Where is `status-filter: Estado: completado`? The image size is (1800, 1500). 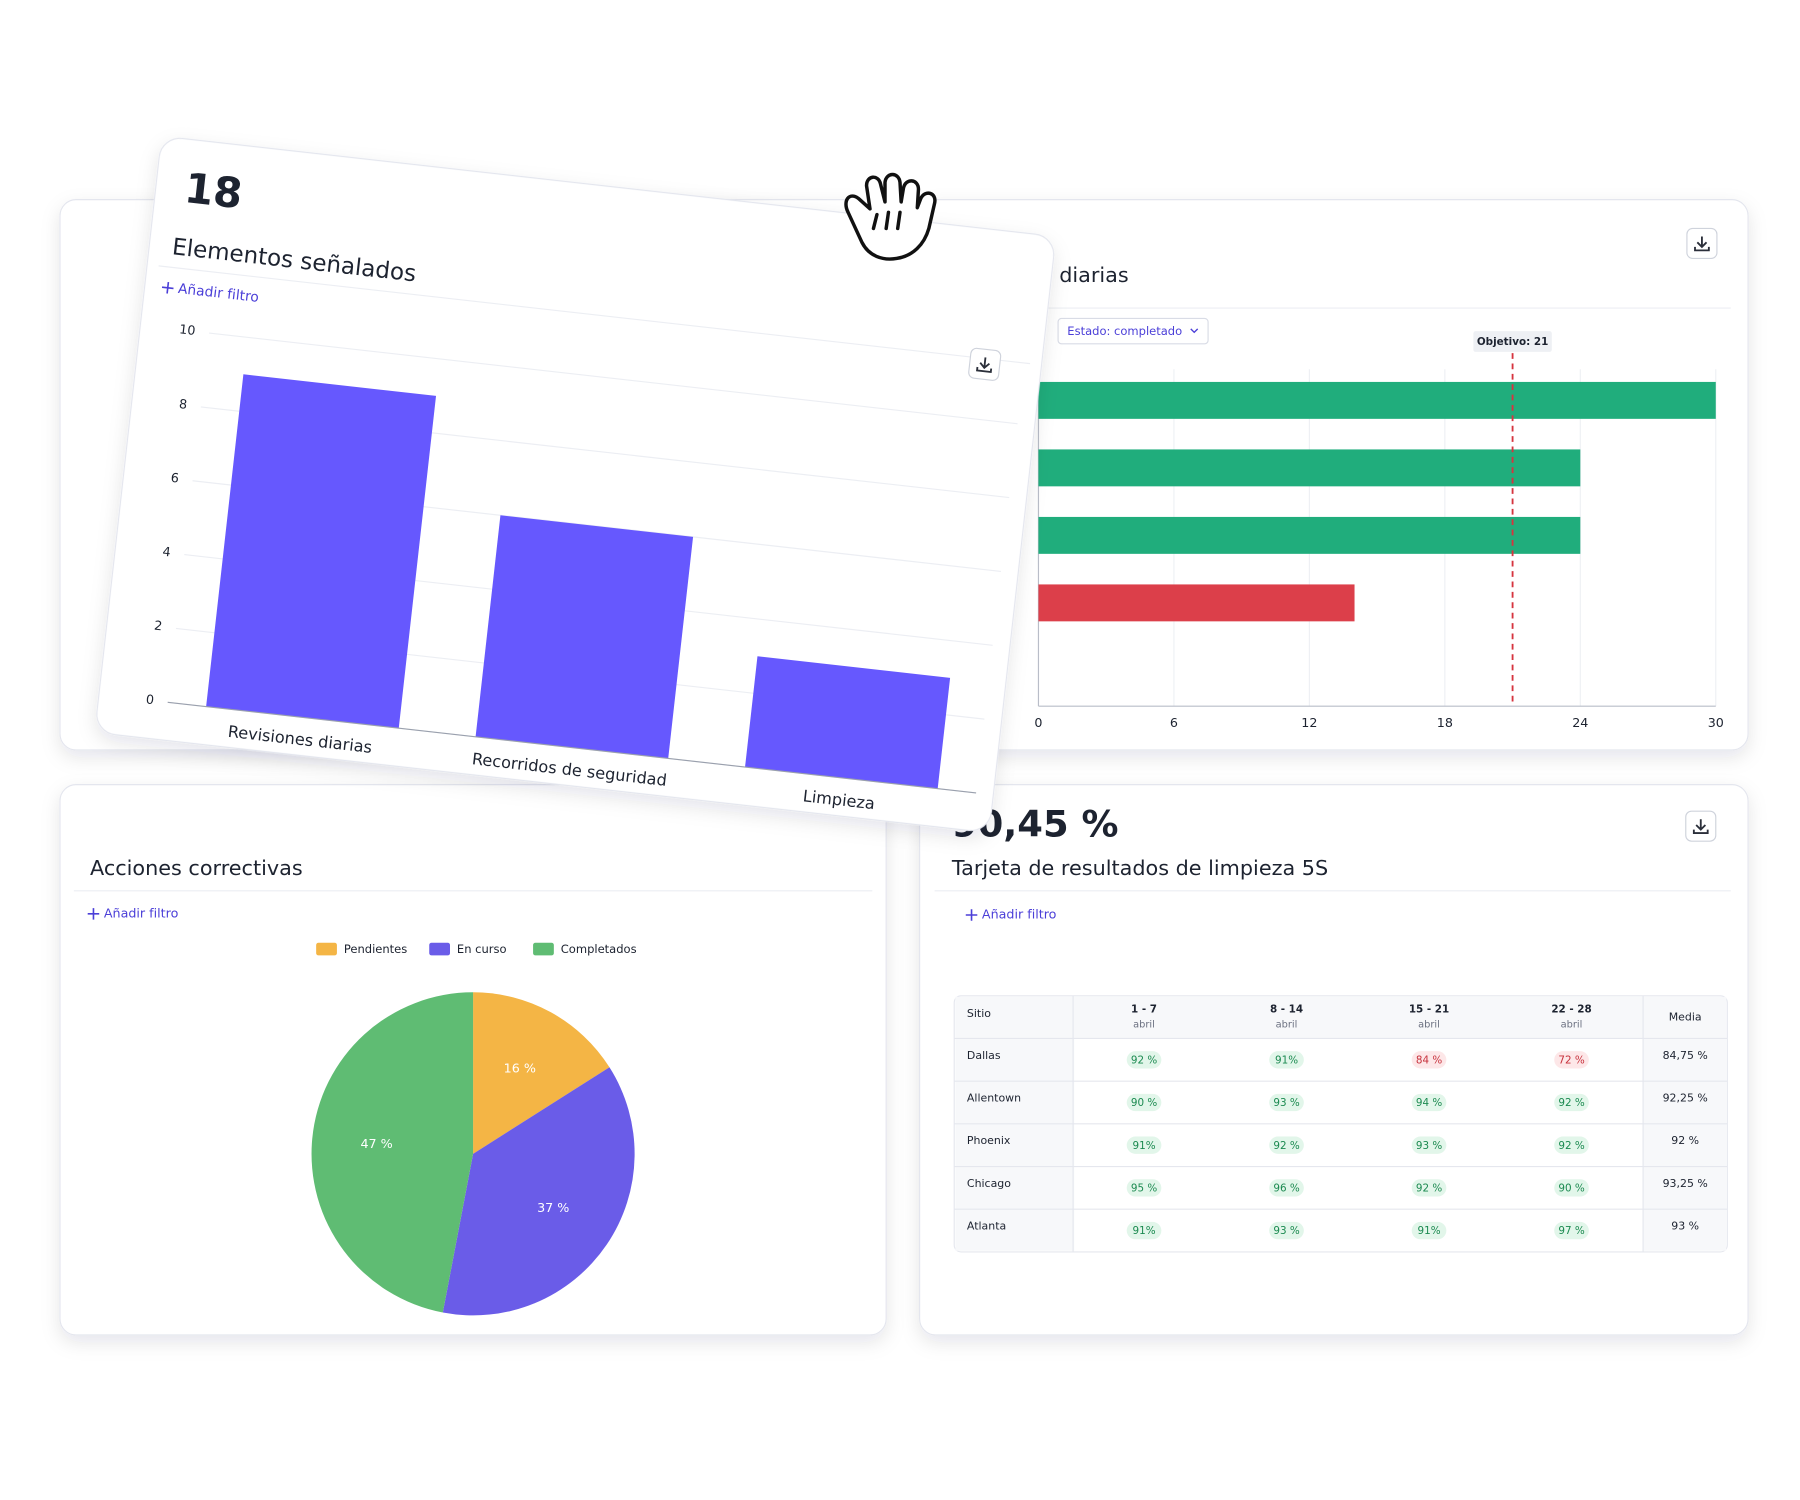
status-filter: Estado: completado is located at coordinates (1133, 331).